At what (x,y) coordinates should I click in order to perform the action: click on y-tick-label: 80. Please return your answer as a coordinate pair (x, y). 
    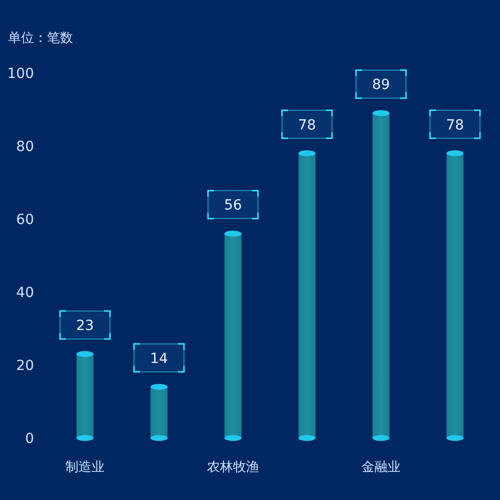
    Looking at the image, I should click on (25, 147).